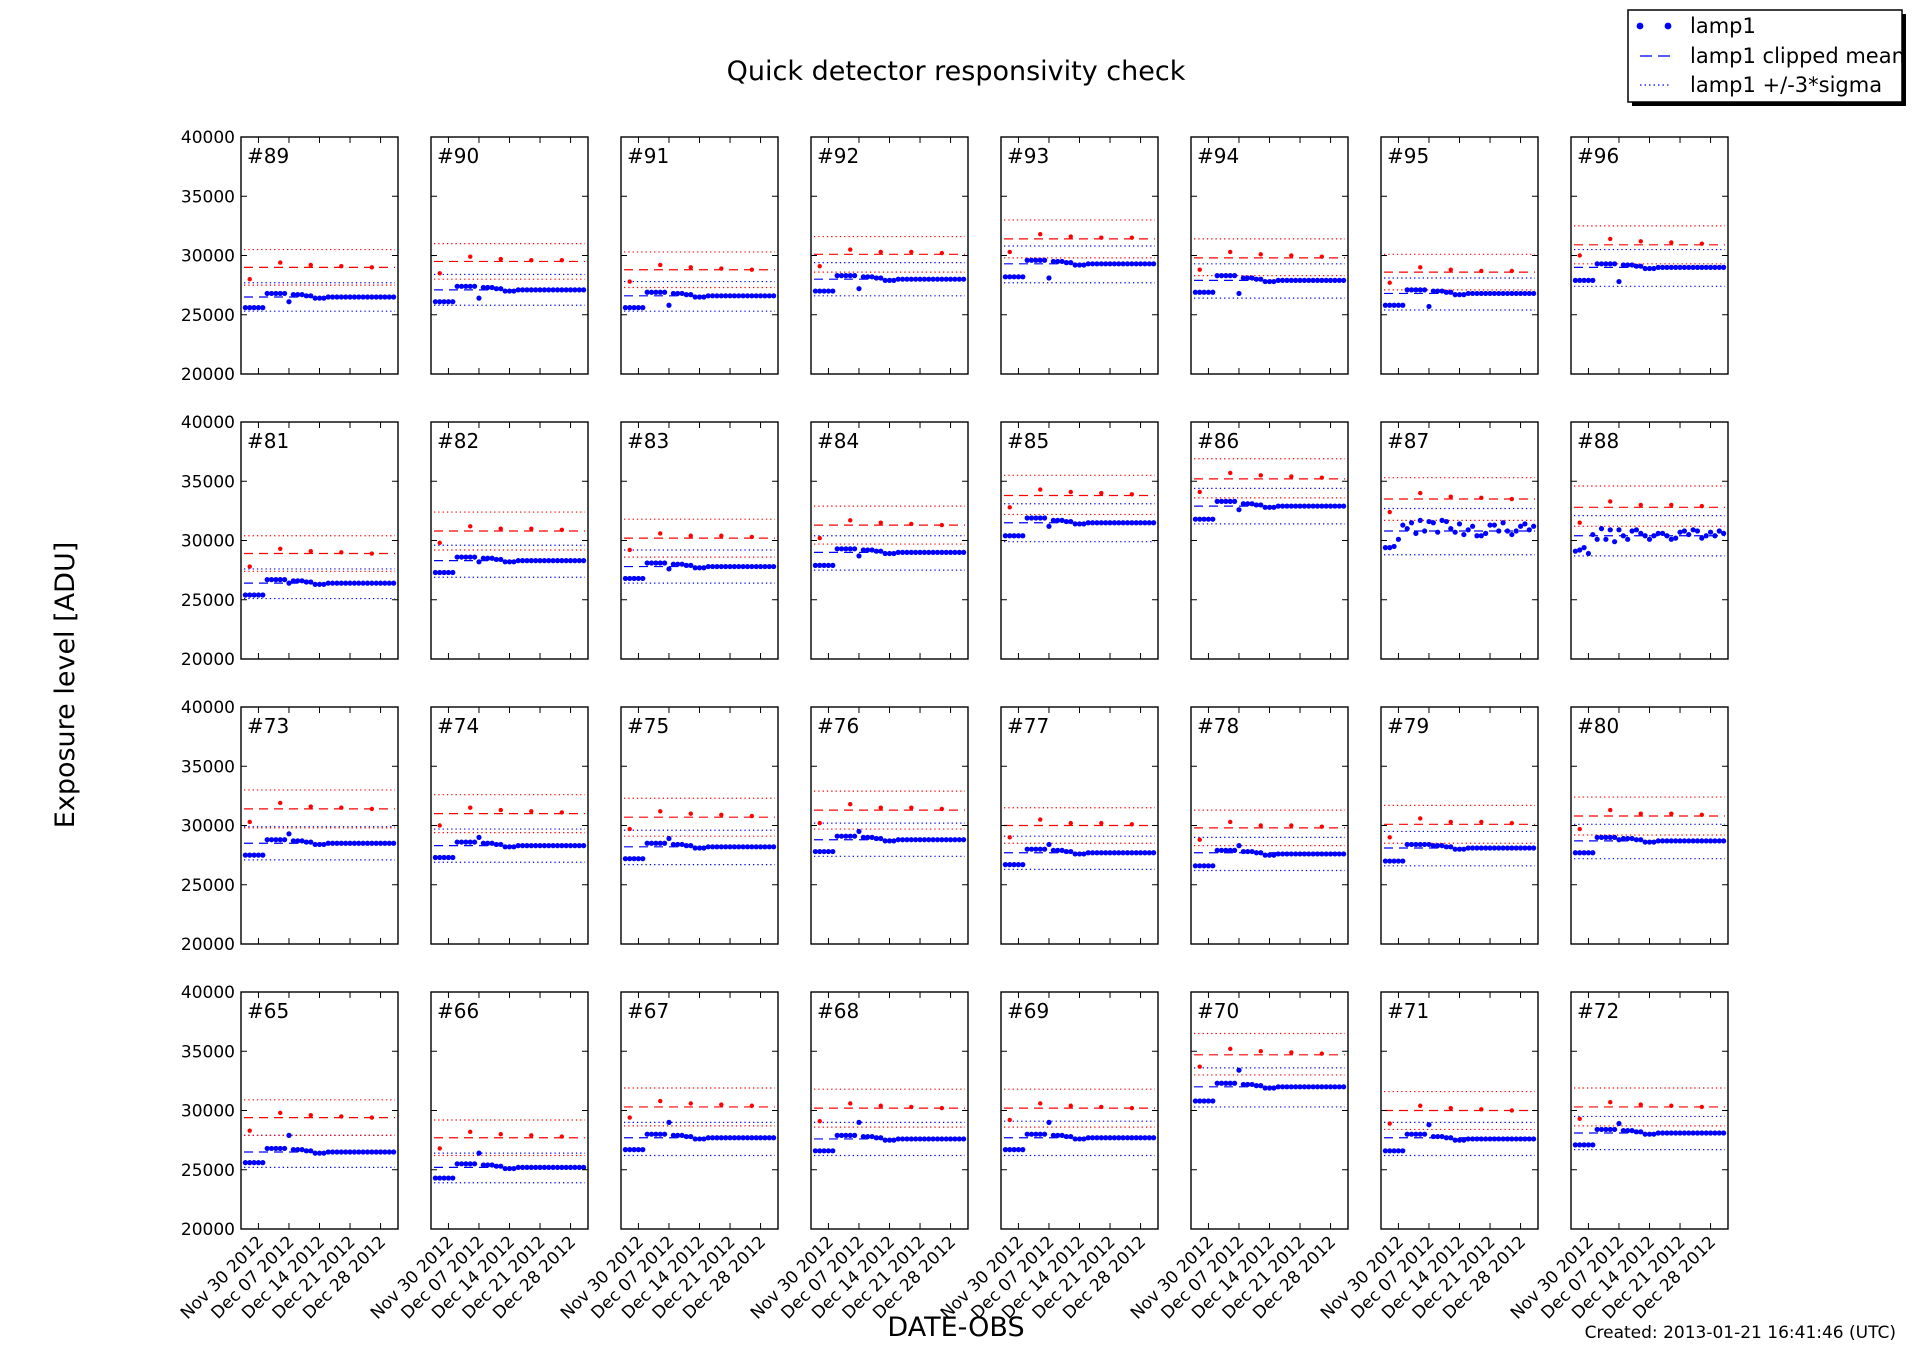  What do you see at coordinates (208, 827) in the screenshot?
I see `y-tick-label: 30000` at bounding box center [208, 827].